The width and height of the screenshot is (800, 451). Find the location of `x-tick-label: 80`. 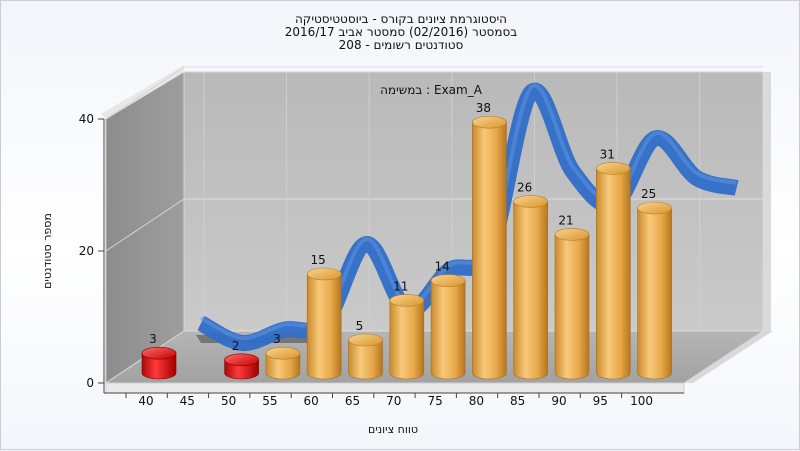

x-tick-label: 80 is located at coordinates (476, 401).